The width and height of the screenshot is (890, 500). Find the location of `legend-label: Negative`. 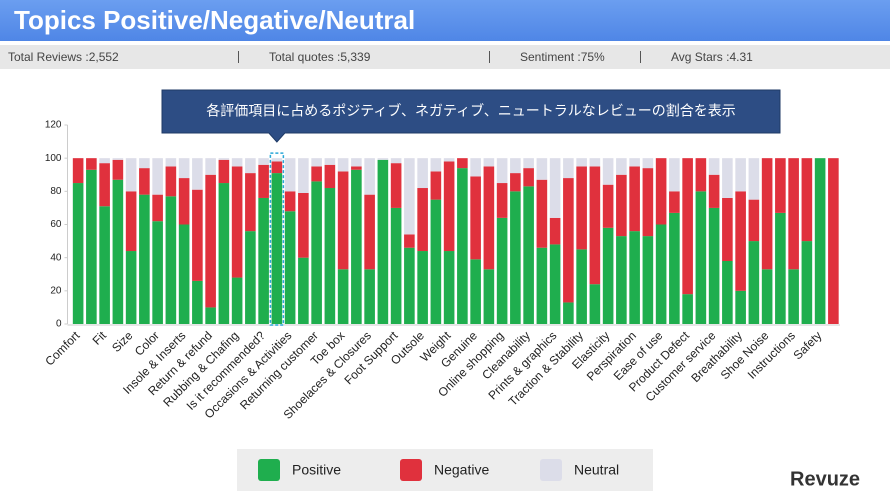

legend-label: Negative is located at coordinates (461, 470).